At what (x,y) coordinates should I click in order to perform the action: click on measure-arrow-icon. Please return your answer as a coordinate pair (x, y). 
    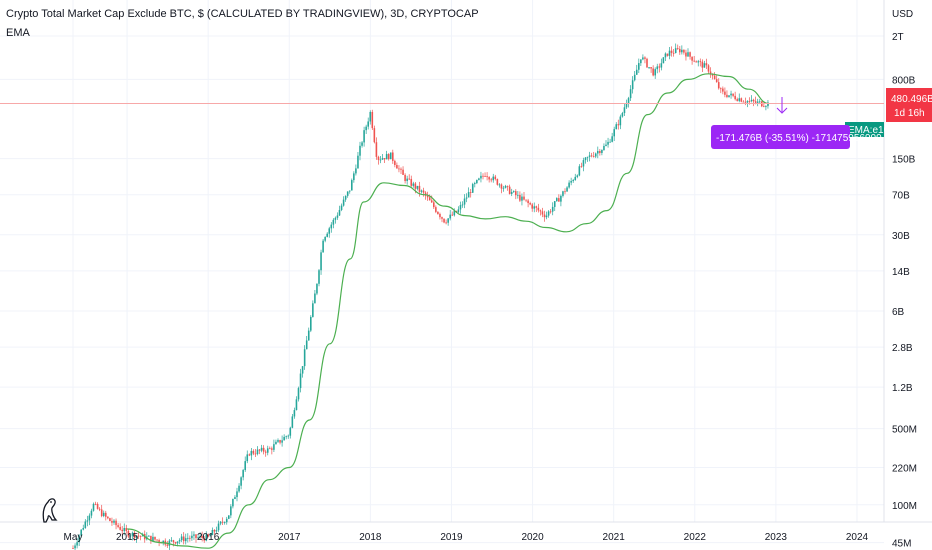
    Looking at the image, I should click on (782, 105).